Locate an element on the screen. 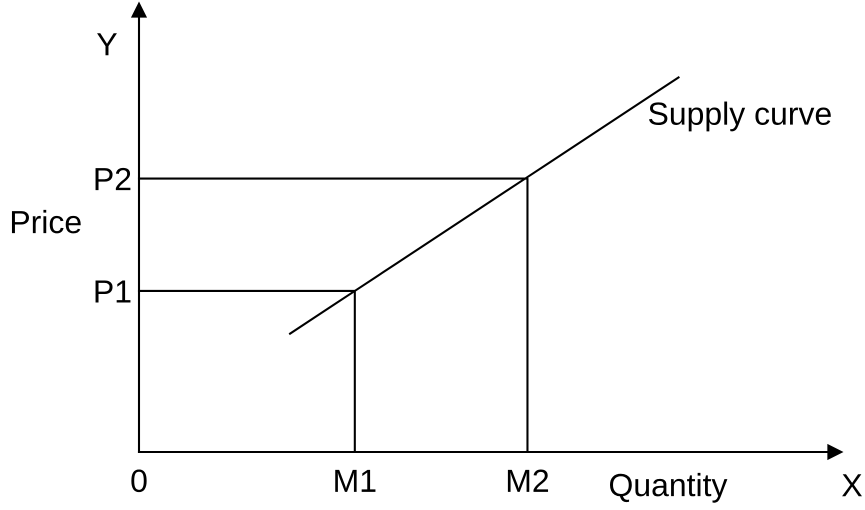 The image size is (865, 510). x-tick-label: M1 is located at coordinates (355, 481).